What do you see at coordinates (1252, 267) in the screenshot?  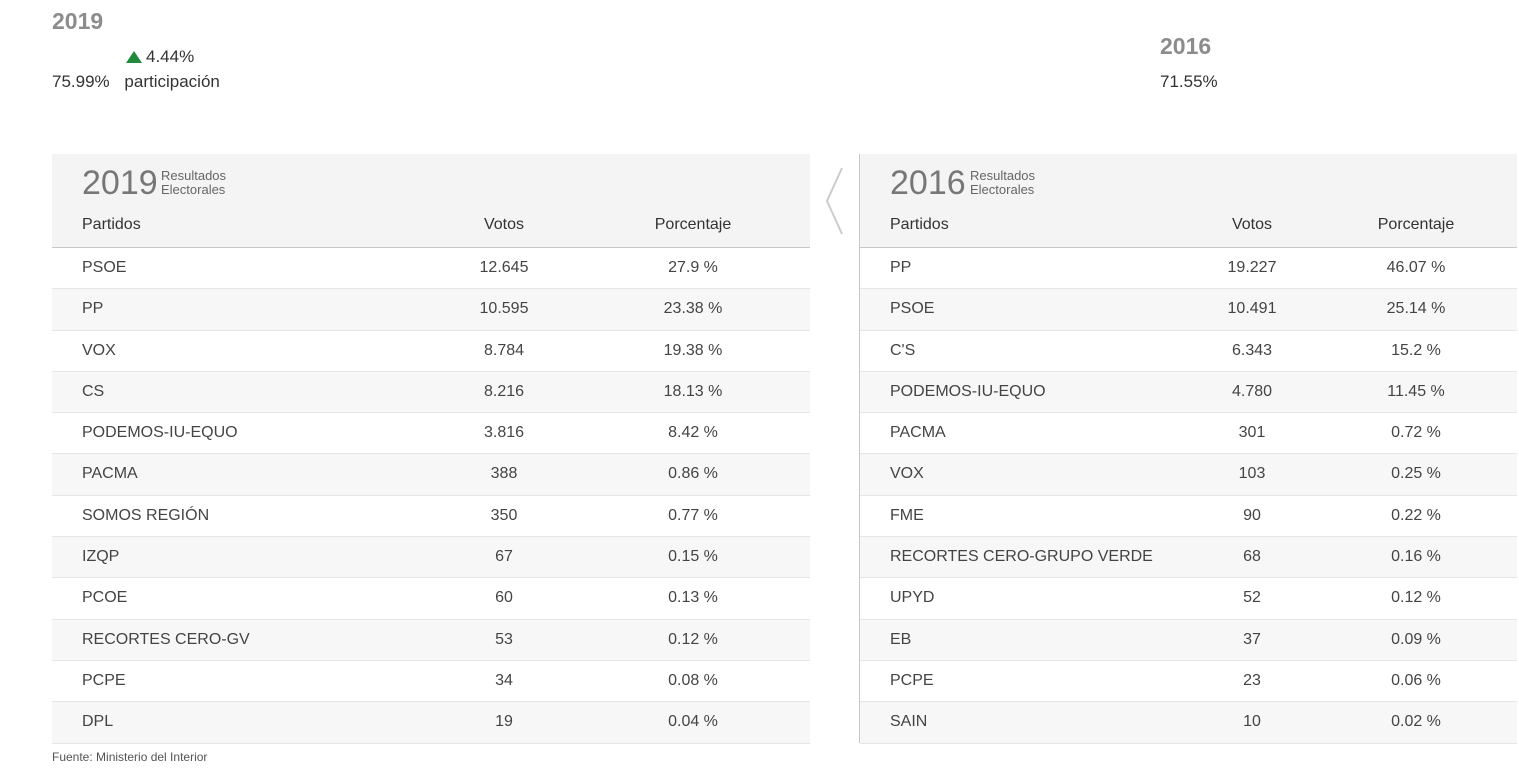 I see `vote-count: 19.227` at bounding box center [1252, 267].